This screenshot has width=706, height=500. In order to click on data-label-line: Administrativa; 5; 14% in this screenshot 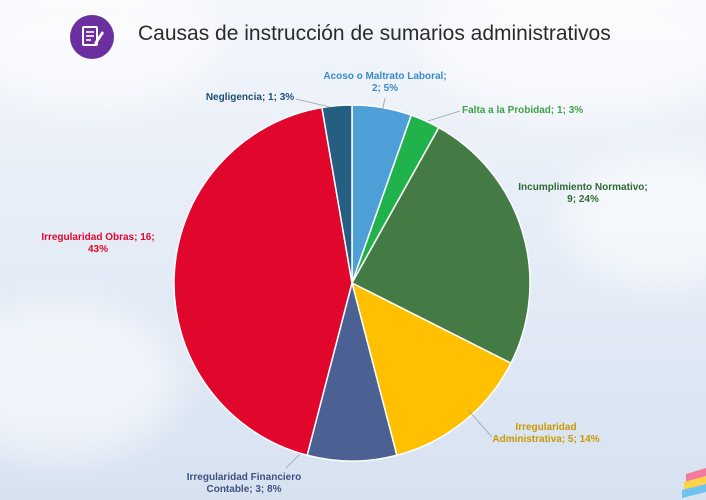, I will do `click(545, 439)`.